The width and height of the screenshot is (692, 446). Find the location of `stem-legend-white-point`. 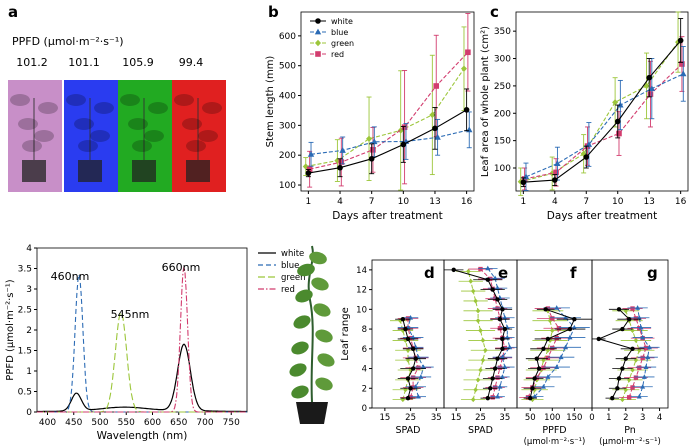

stem-legend-white-point is located at coordinates (318, 21).